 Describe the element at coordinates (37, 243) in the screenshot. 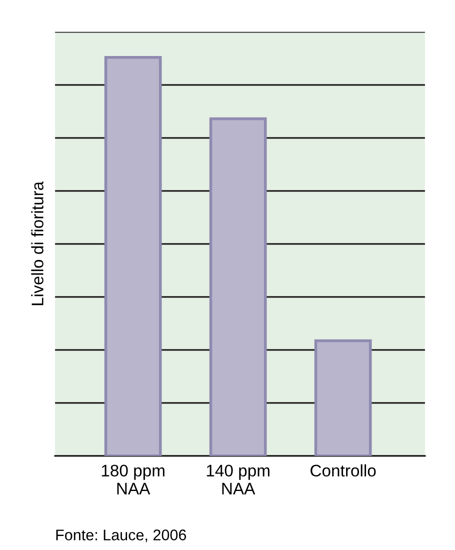

I see `y-axis-title: Livello di fioritura` at that location.